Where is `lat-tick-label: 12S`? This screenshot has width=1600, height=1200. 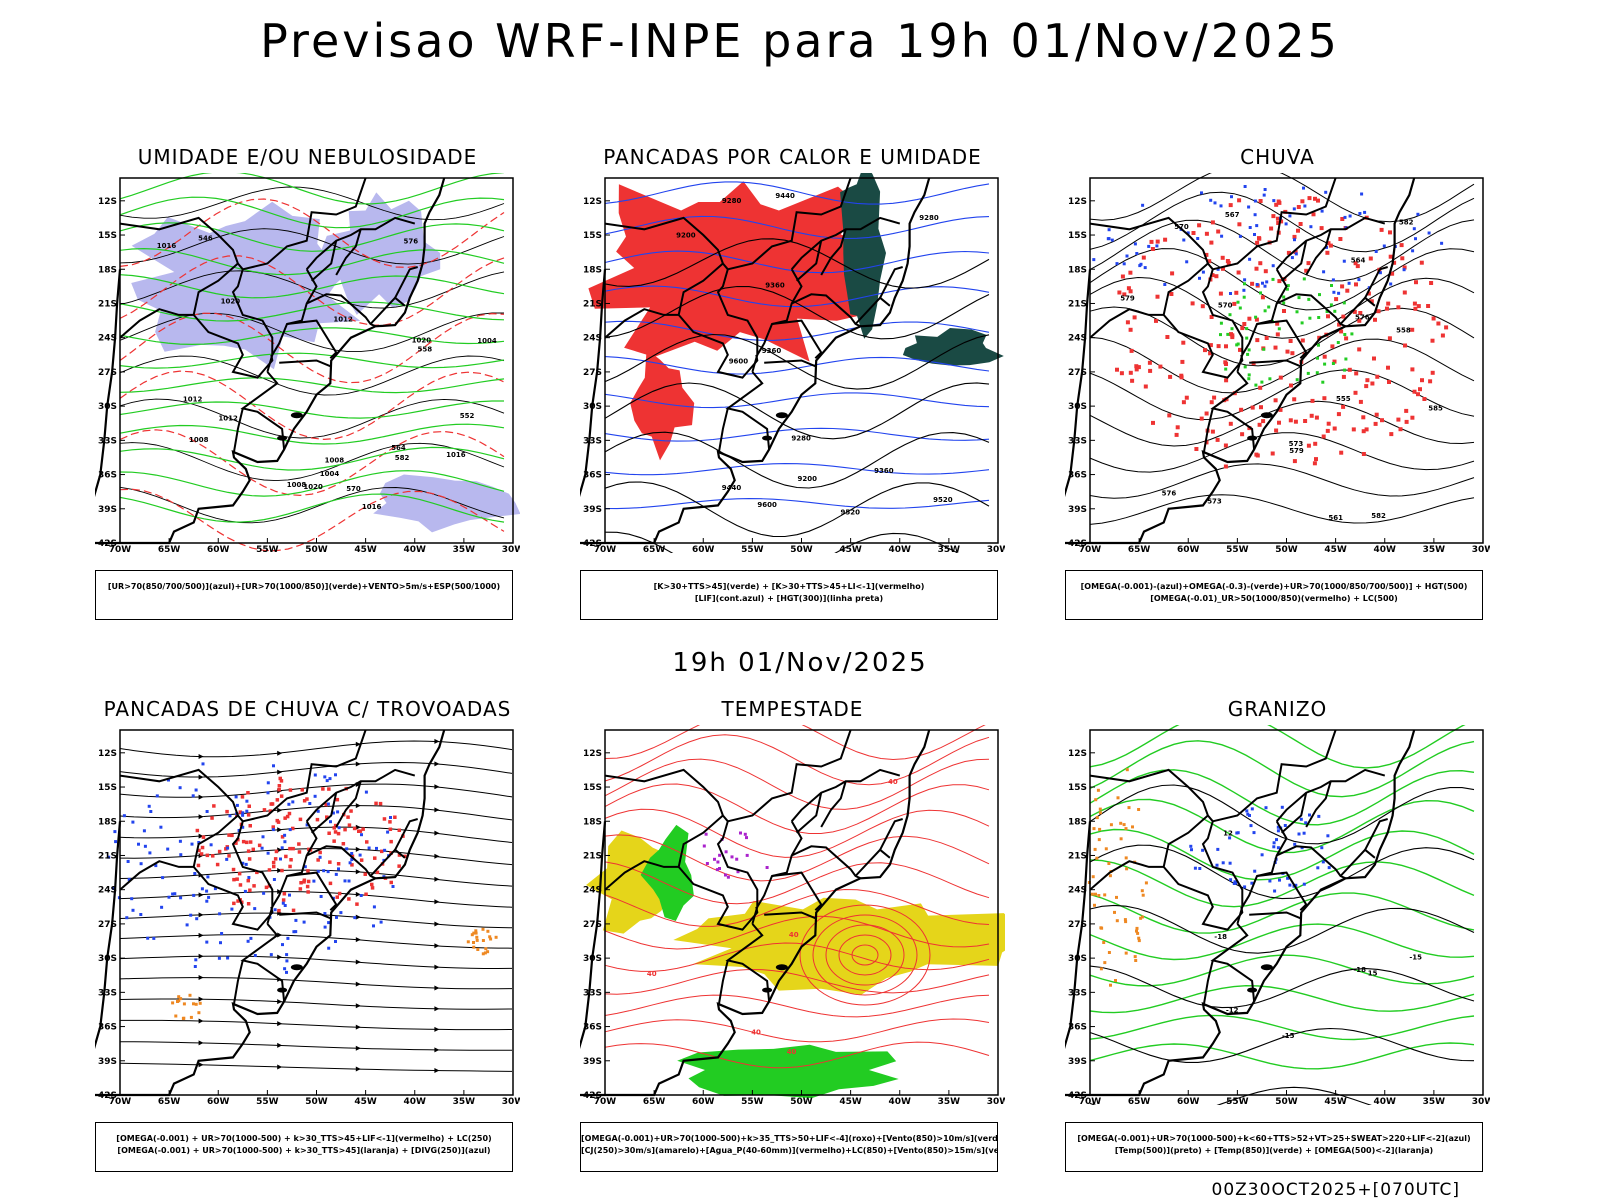 lat-tick-label: 12S is located at coordinates (1077, 754).